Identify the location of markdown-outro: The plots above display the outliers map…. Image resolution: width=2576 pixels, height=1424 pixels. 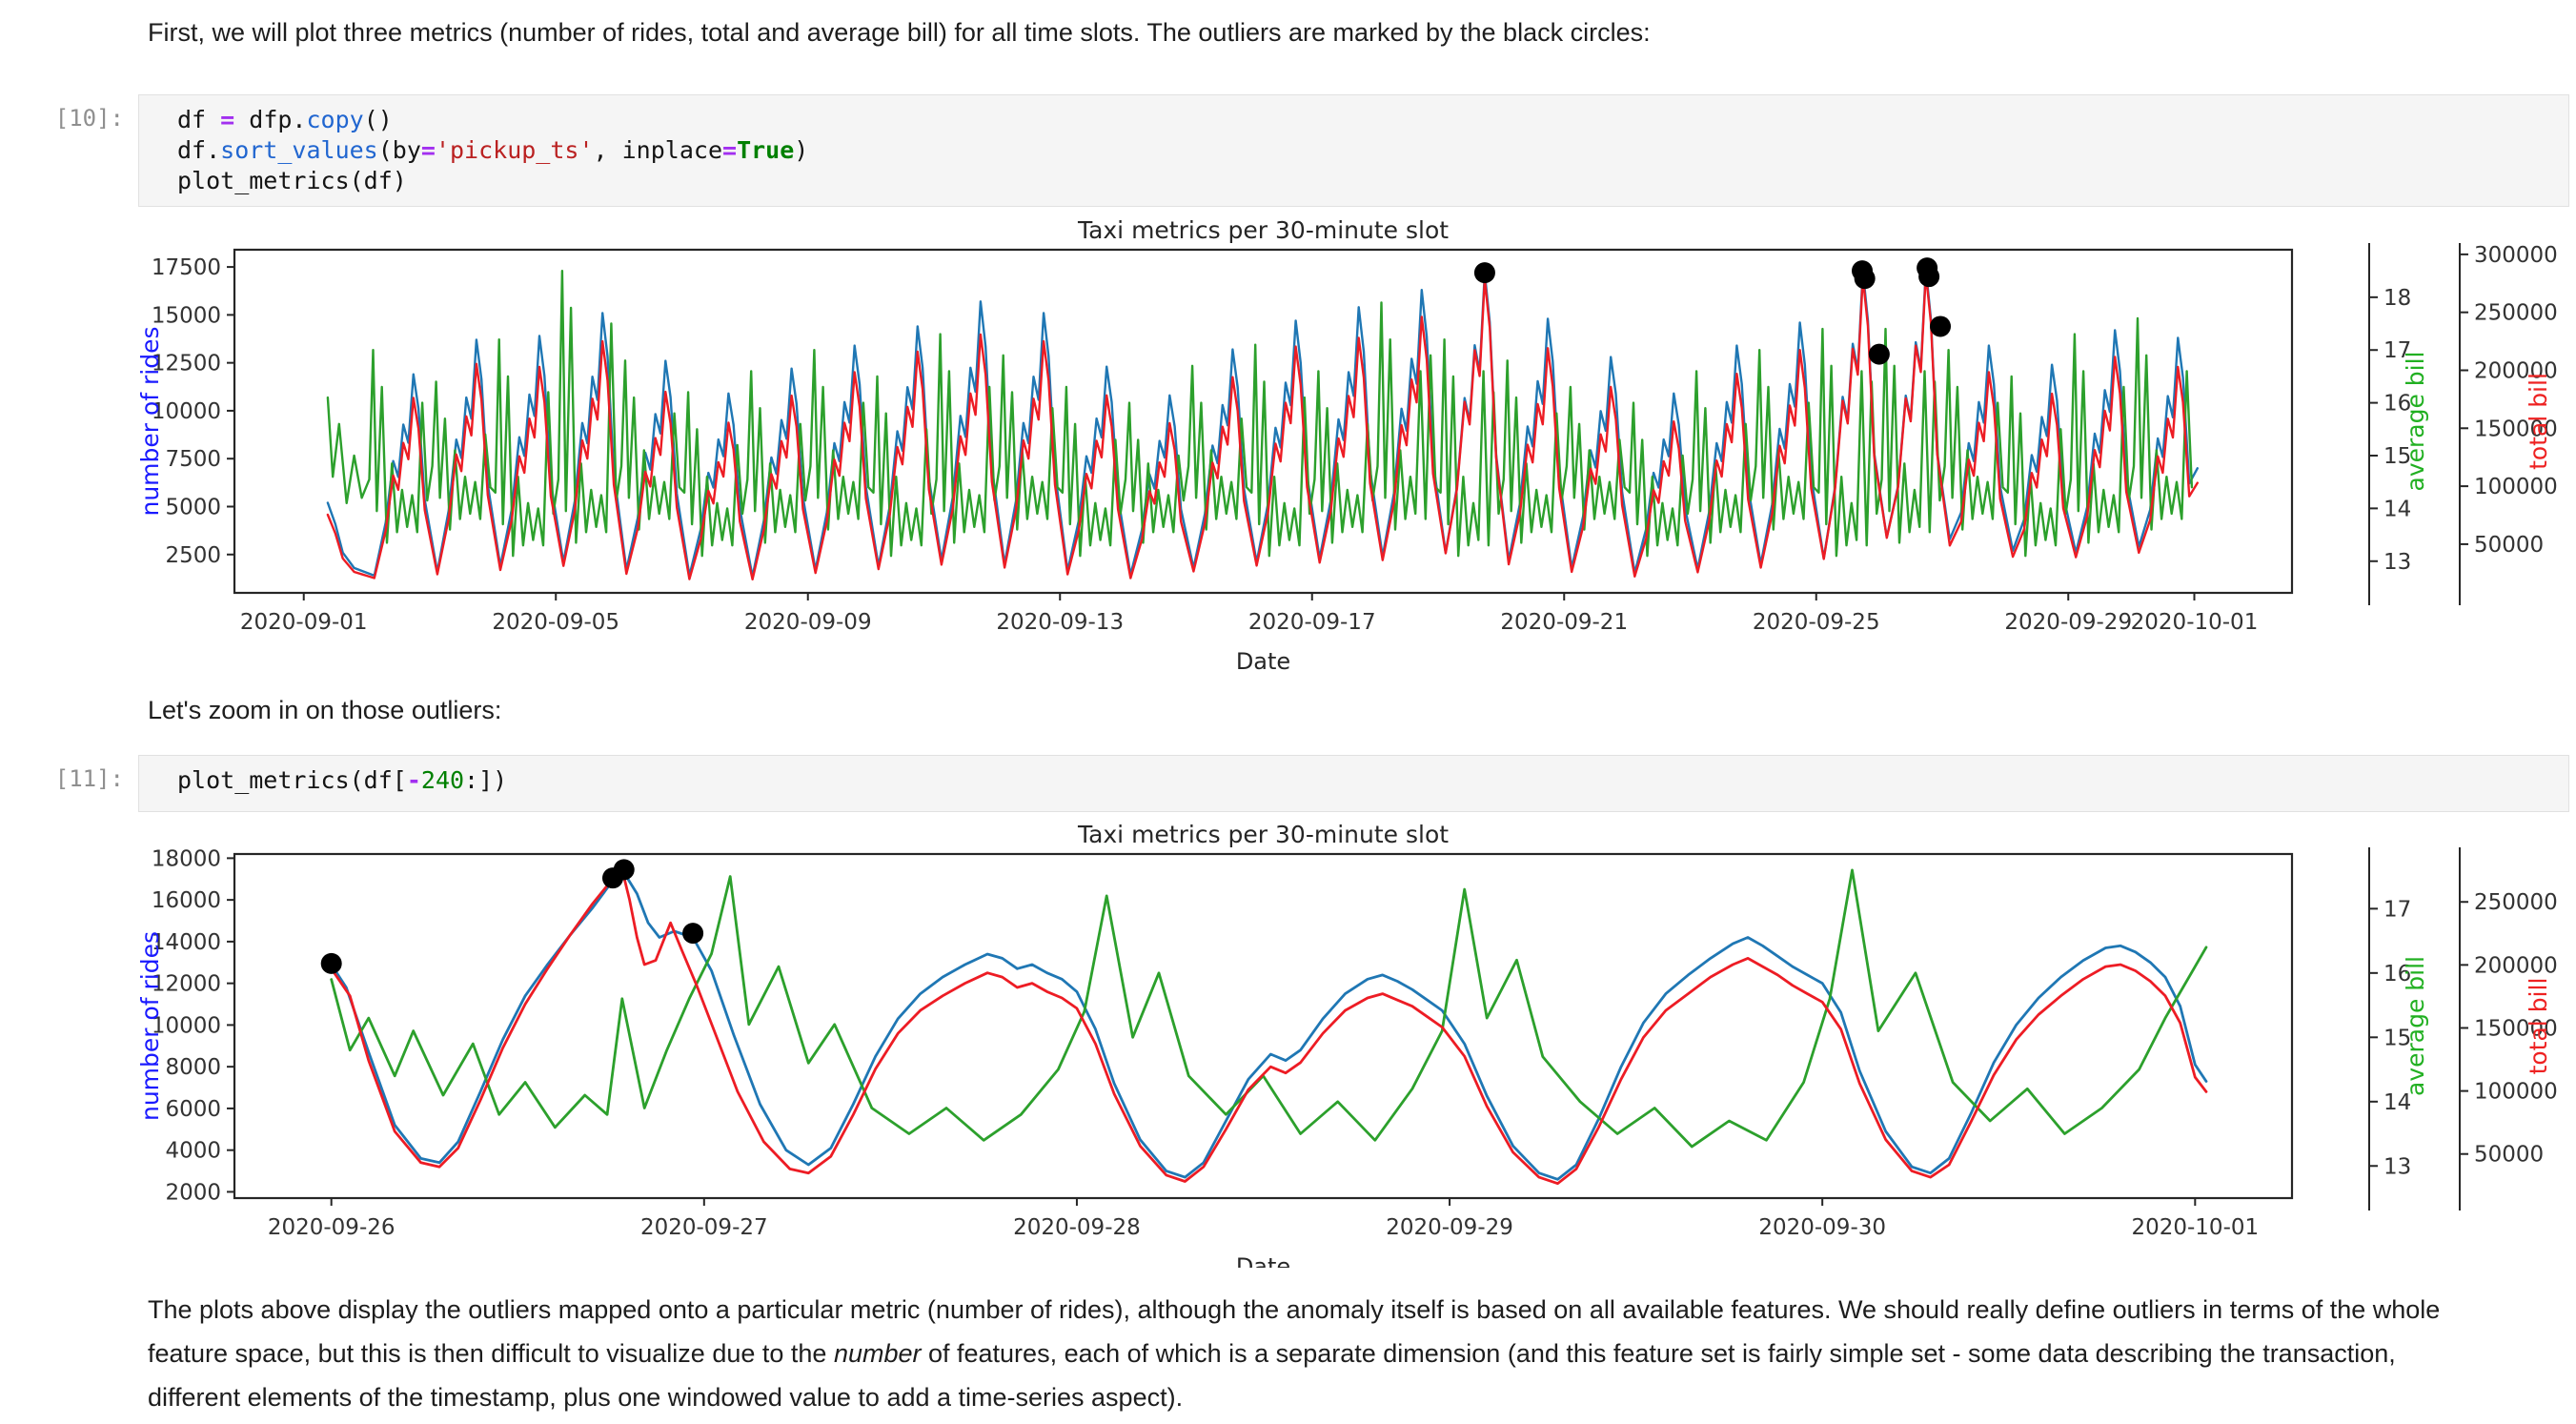
(1303, 1353).